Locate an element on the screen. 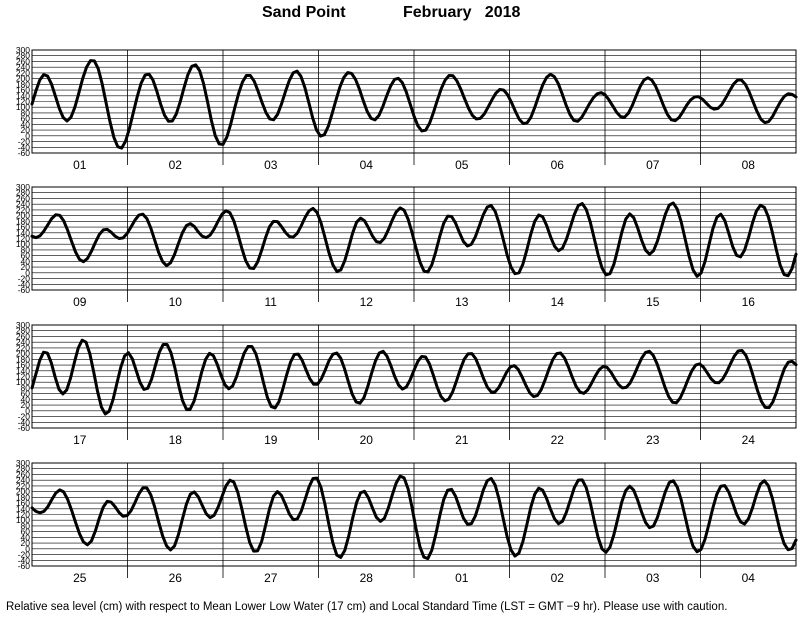 Image resolution: width=800 pixels, height=618 pixels. day-label: 11 is located at coordinates (271, 302).